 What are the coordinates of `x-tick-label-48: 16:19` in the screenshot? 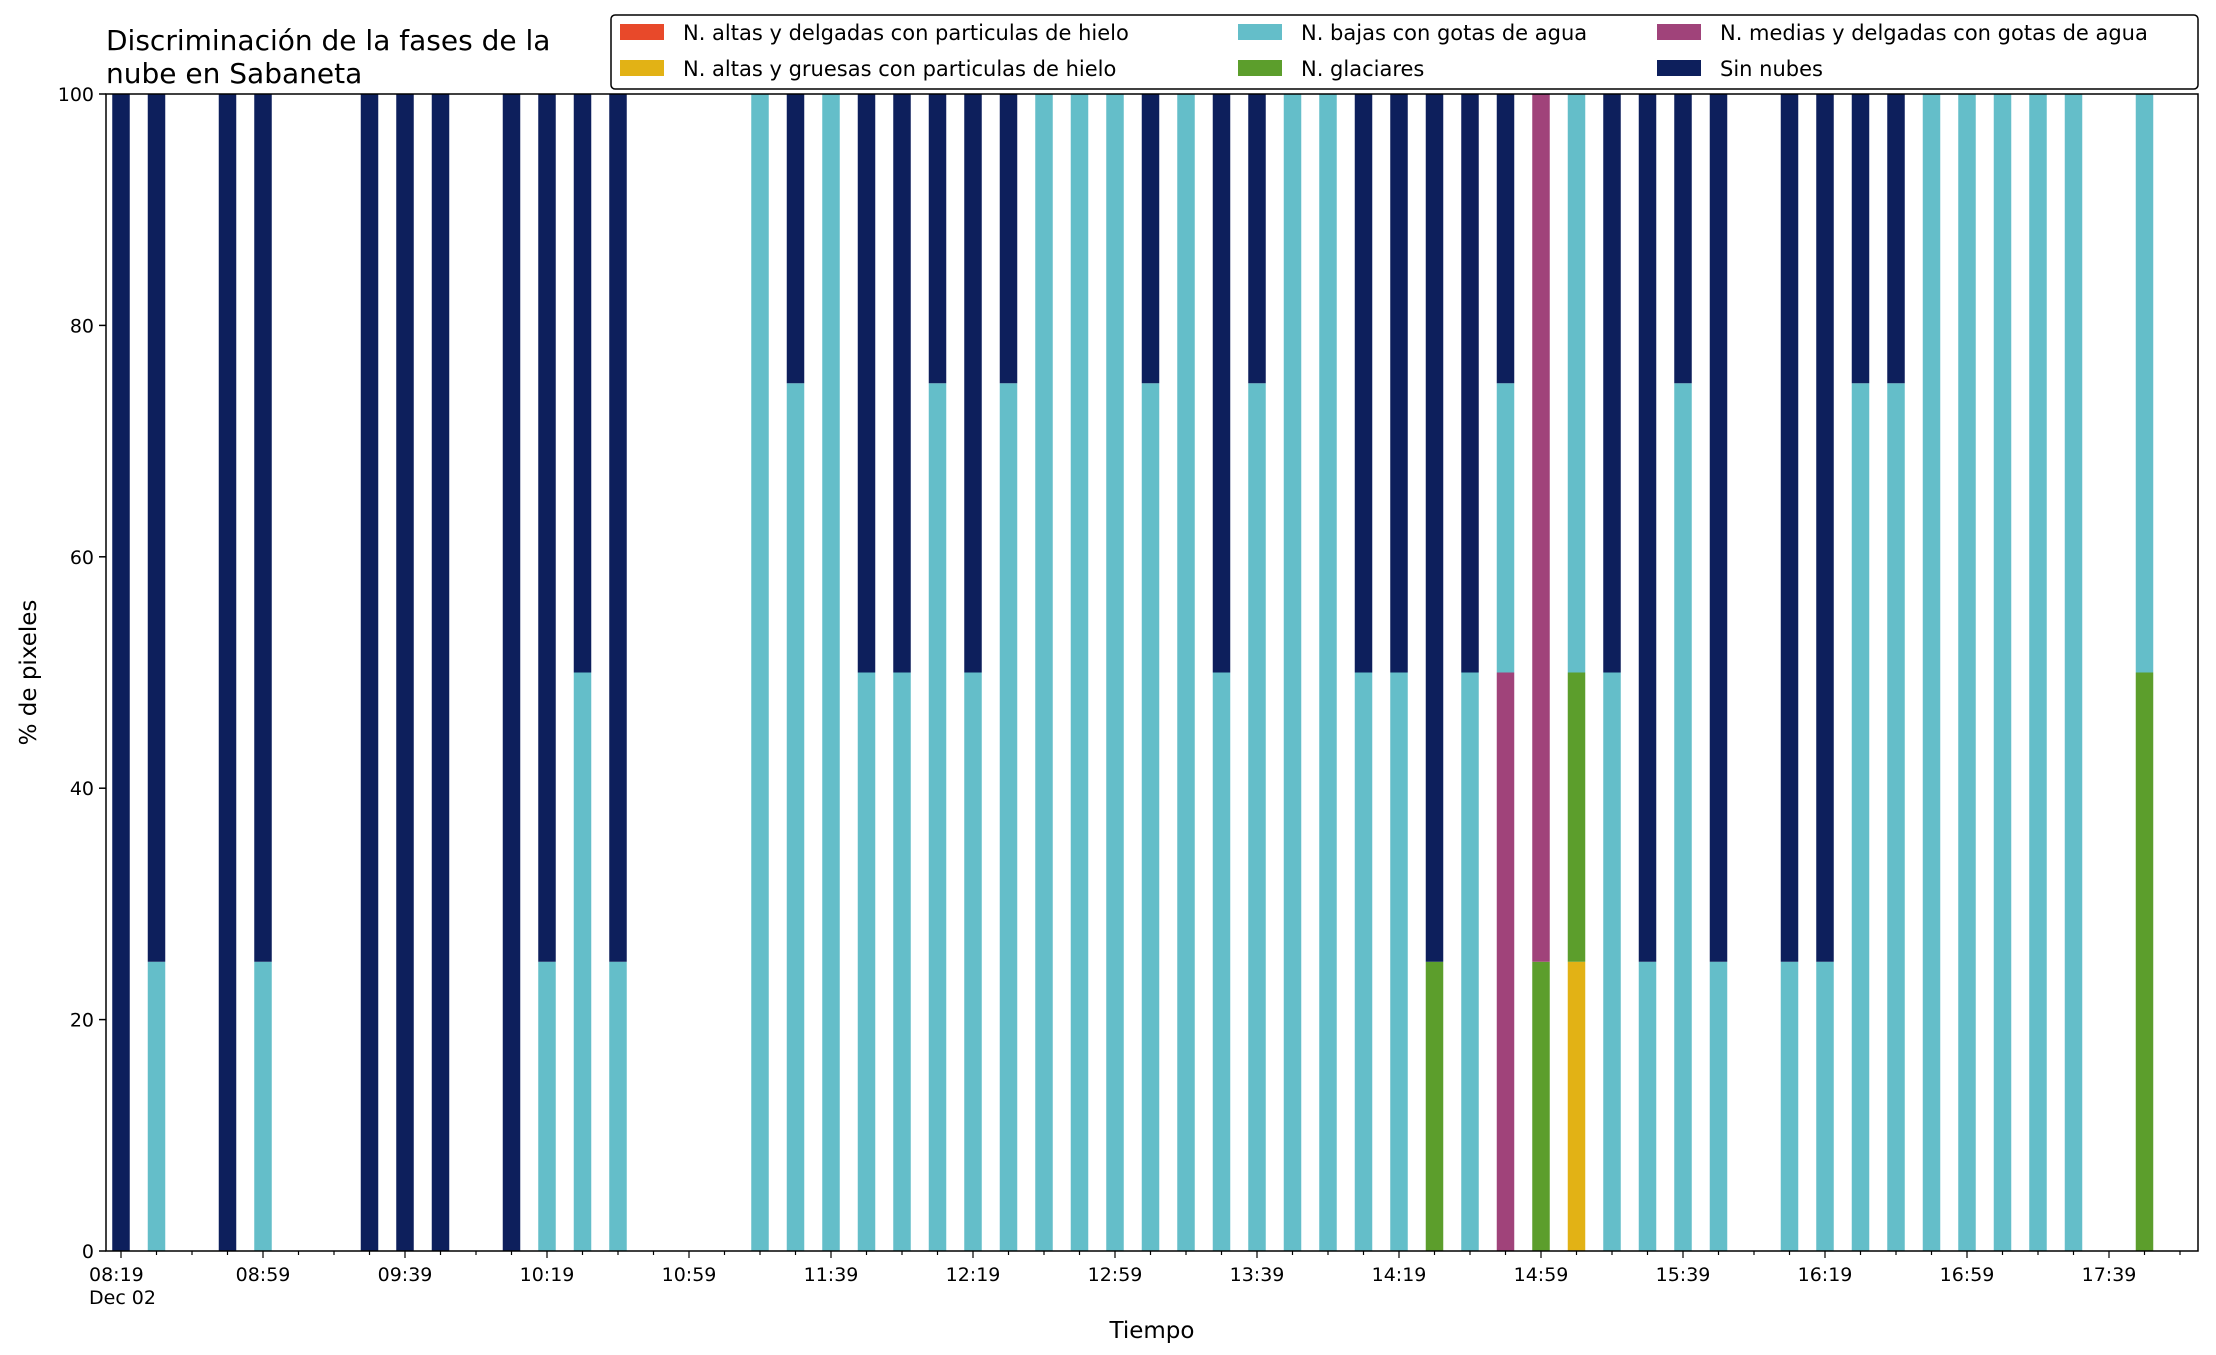 It's located at (1825, 1275).